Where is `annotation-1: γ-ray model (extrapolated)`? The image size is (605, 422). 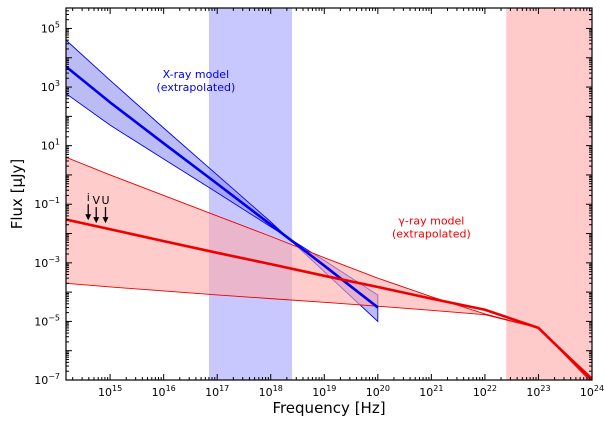 annotation-1: γ-ray model (extrapolated) is located at coordinates (431, 228).